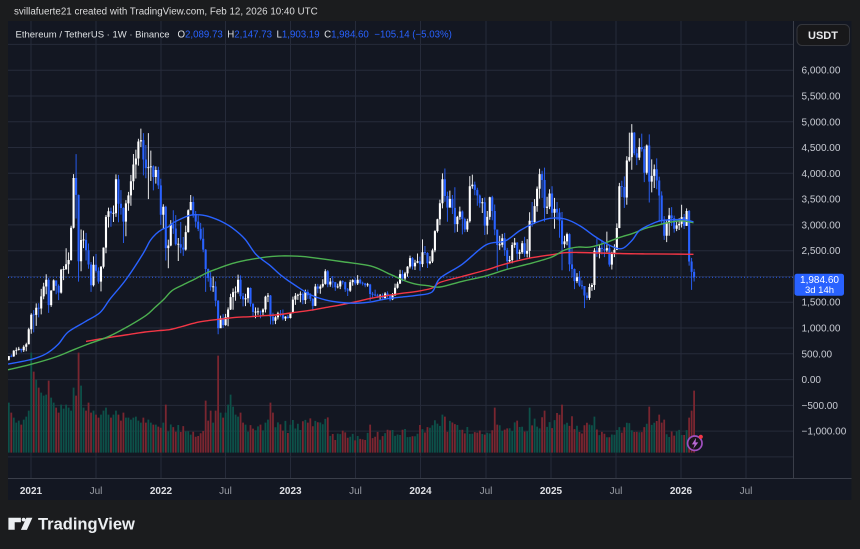 The height and width of the screenshot is (549, 860). I want to click on svg-text: 3d 14h, so click(819, 290).